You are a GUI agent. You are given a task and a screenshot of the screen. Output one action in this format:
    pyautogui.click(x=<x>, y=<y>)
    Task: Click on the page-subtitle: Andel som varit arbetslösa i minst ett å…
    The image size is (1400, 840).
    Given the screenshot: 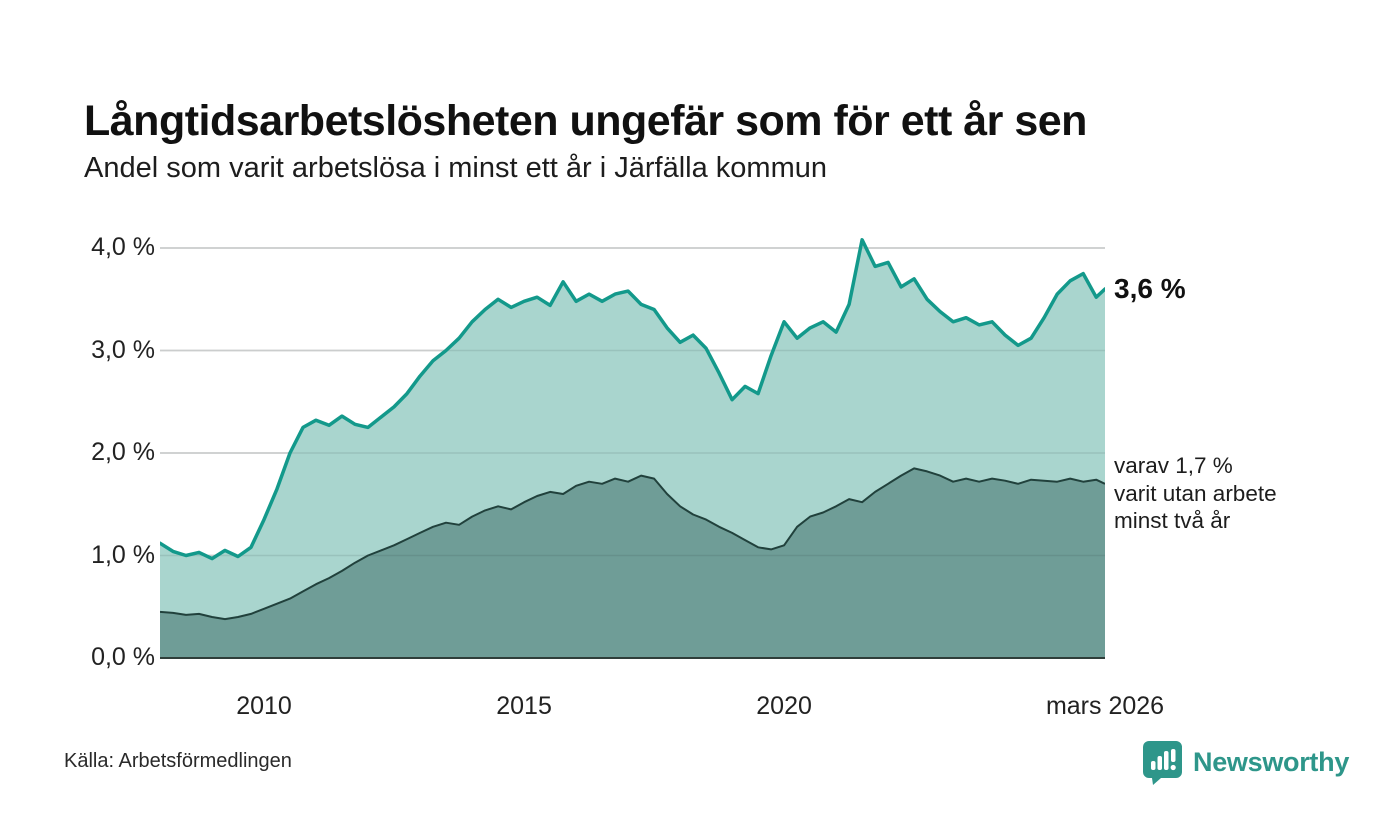 What is the action you would take?
    pyautogui.click(x=455, y=168)
    